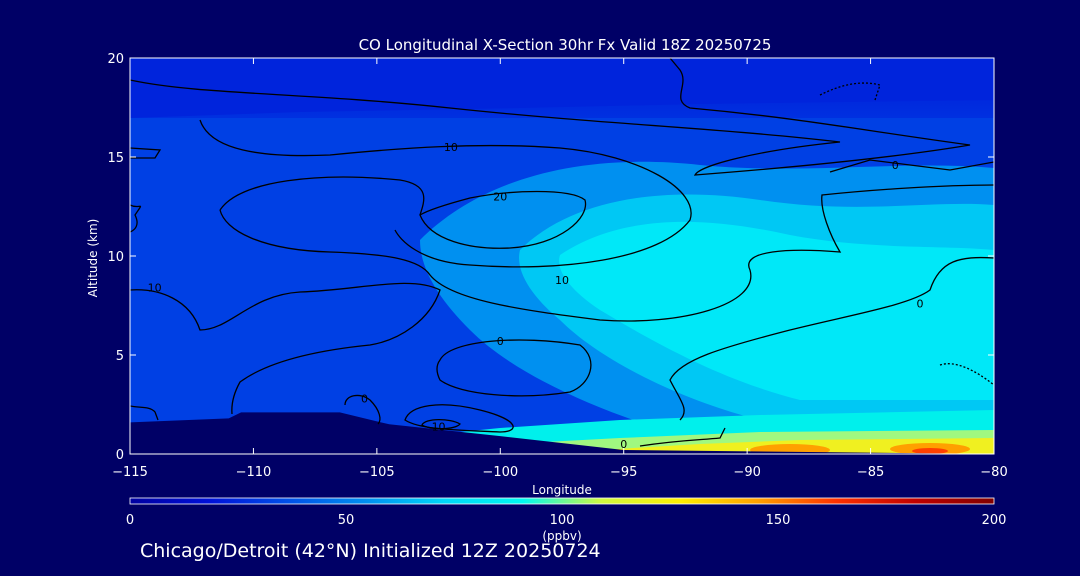 This screenshot has height=576, width=1080. What do you see at coordinates (993, 472) in the screenshot?
I see `x-tick-label: −80` at bounding box center [993, 472].